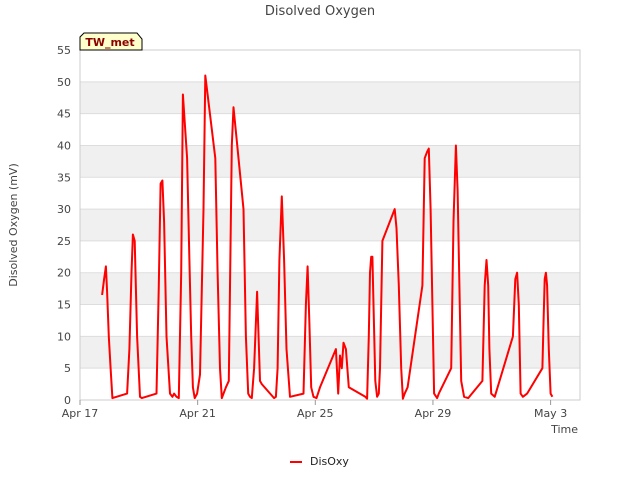  I want to click on x-axis-ticks: Apr 17 Apr 21 Apr 25 Apr 29 May 3, so click(314, 410).